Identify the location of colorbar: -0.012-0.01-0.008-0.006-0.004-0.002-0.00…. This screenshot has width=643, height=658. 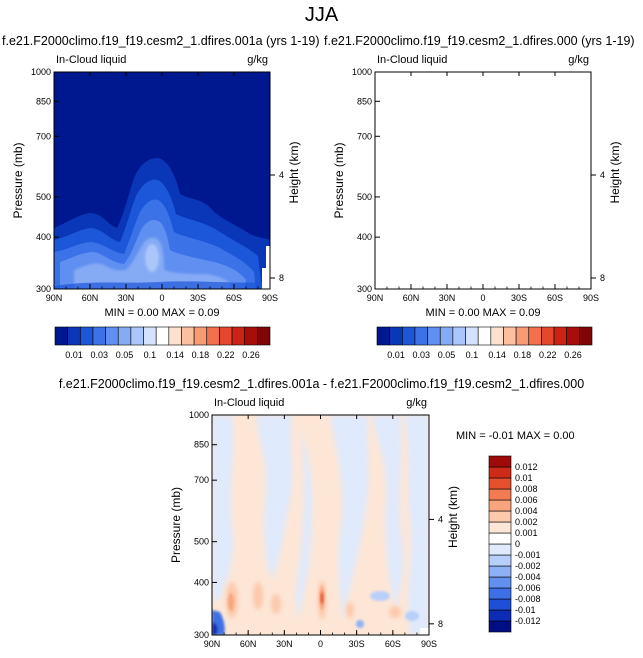
(514, 544).